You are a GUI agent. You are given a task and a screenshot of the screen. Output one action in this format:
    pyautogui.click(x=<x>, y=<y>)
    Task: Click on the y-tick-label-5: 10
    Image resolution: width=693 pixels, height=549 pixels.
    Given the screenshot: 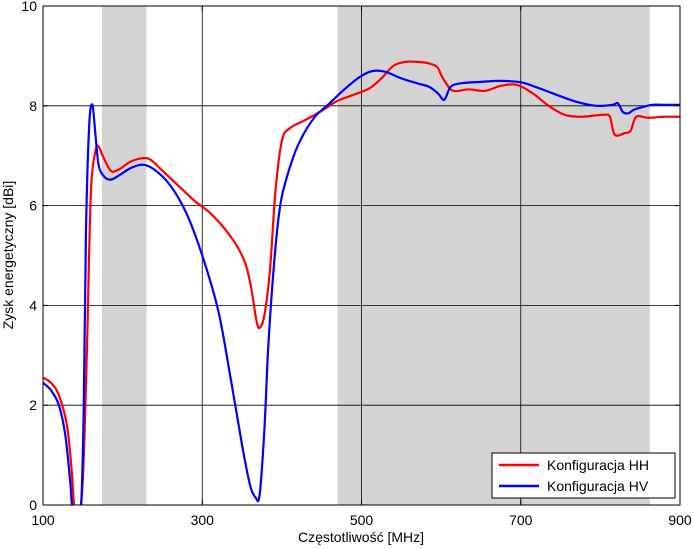 What is the action you would take?
    pyautogui.click(x=29, y=7)
    